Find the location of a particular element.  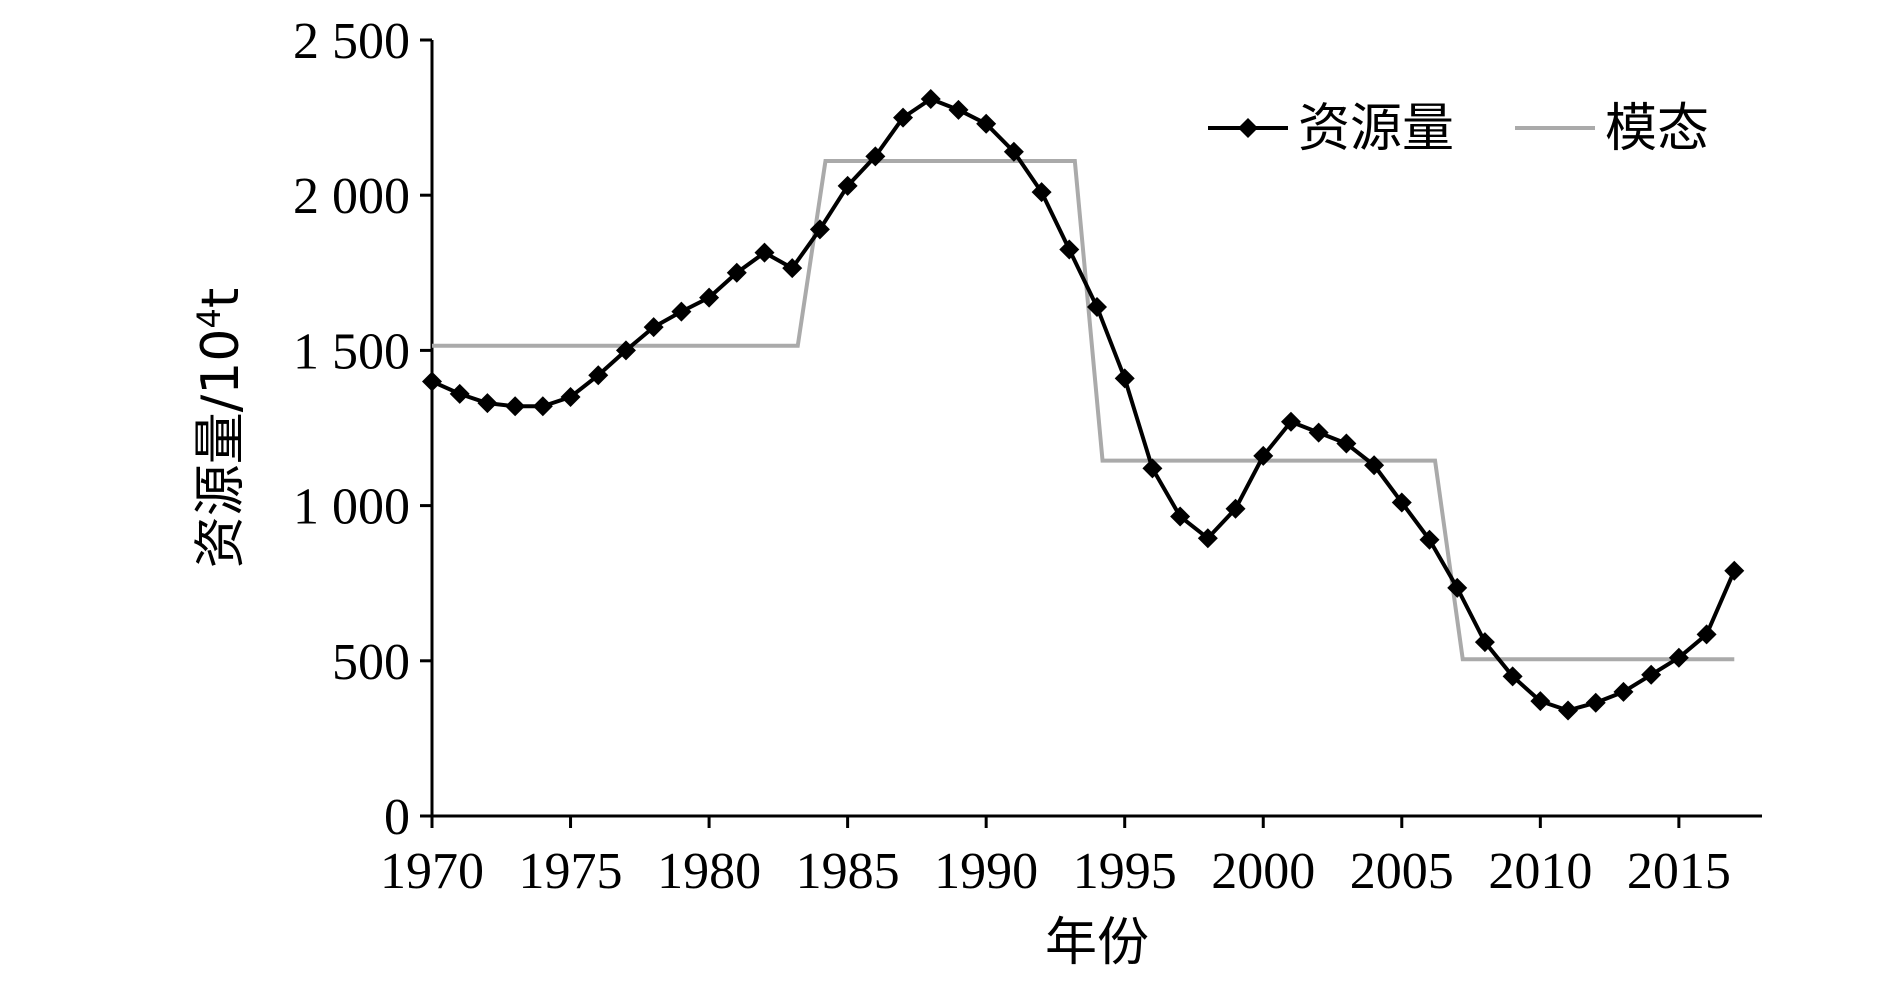

x-tick-label: 1990 is located at coordinates (986, 871).